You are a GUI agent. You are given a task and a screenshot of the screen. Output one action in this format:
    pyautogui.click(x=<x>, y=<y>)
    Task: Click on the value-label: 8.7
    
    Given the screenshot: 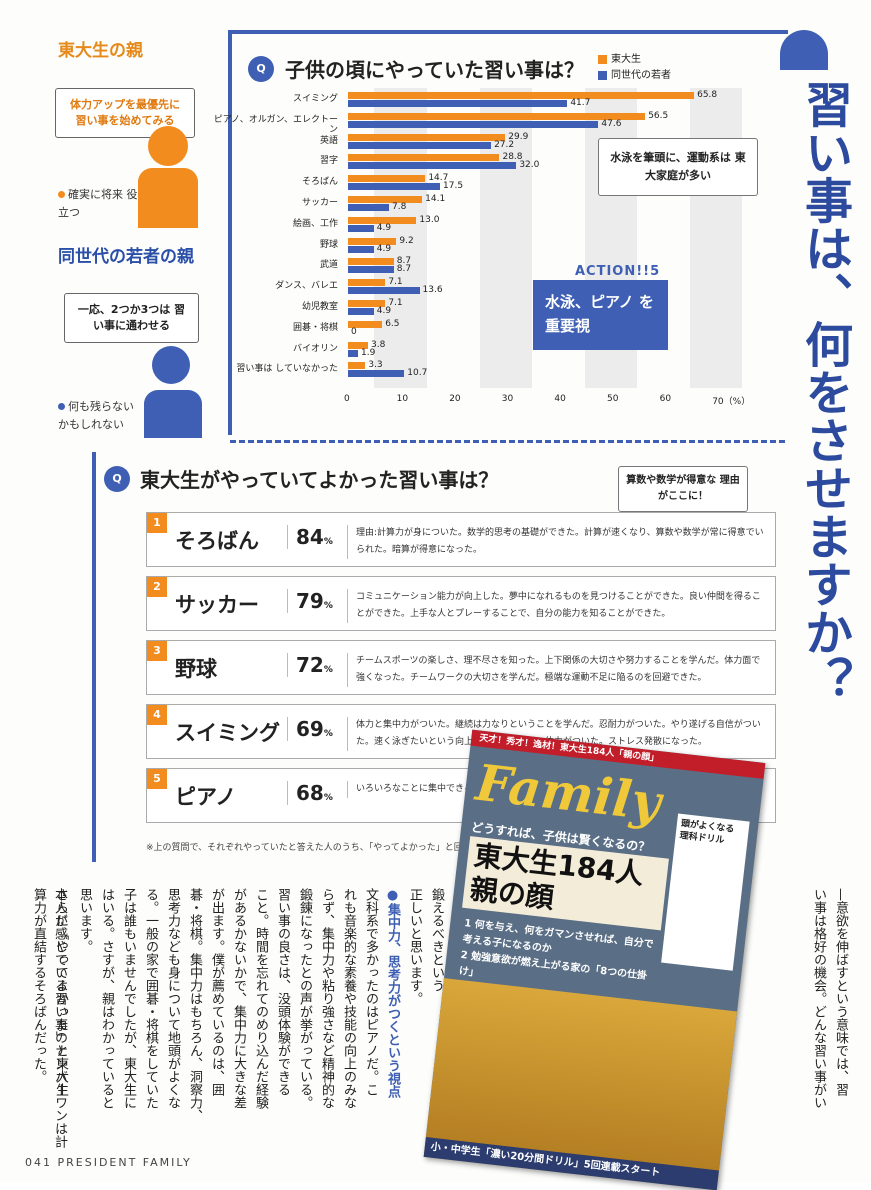 What is the action you would take?
    pyautogui.click(x=404, y=269)
    